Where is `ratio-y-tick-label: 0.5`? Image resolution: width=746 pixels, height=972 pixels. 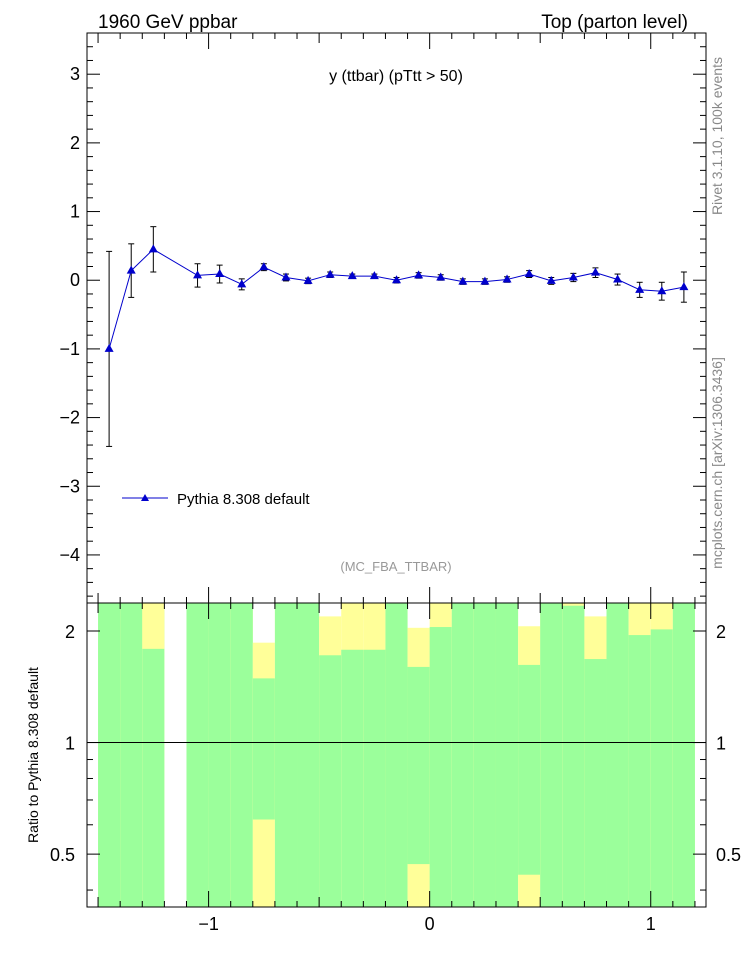 ratio-y-tick-label: 0.5 is located at coordinates (62, 855).